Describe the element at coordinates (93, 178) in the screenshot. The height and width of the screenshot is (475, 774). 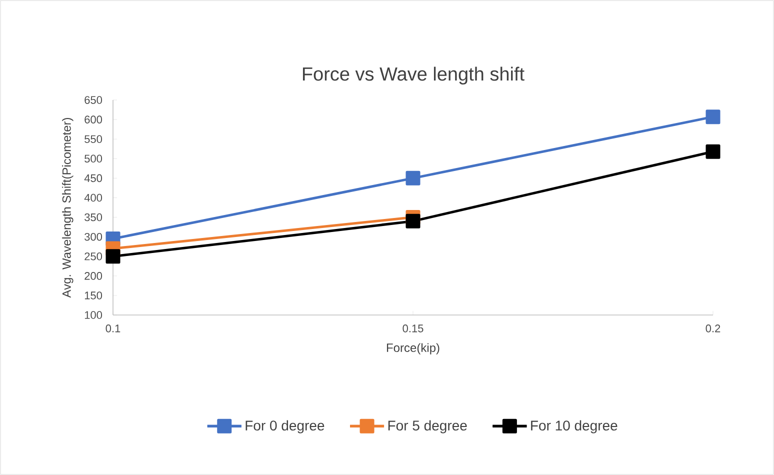
I see `y-tick-label: 450` at that location.